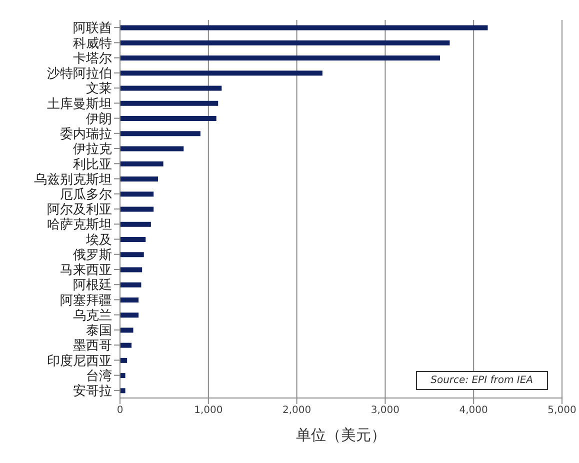 The image size is (579, 463). What do you see at coordinates (92, 44) in the screenshot?
I see `y-tick-label: 科威特` at bounding box center [92, 44].